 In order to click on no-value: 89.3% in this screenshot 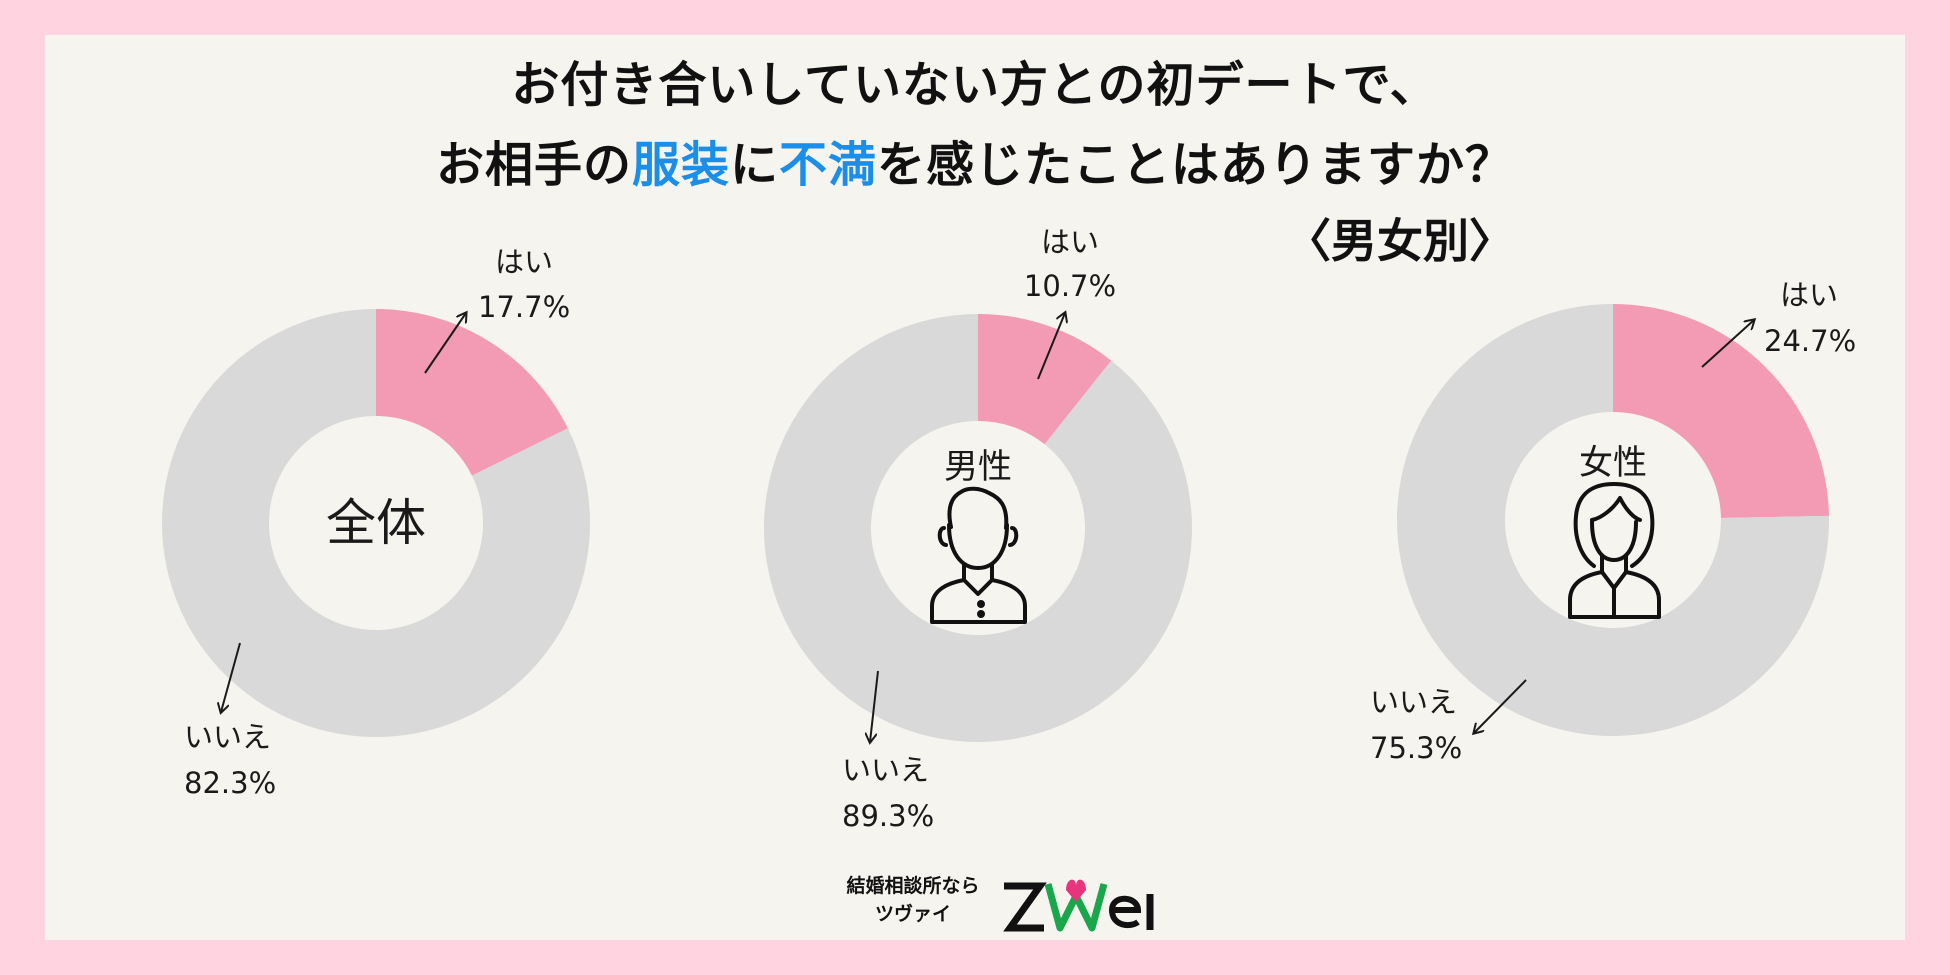, I will do `click(888, 816)`.